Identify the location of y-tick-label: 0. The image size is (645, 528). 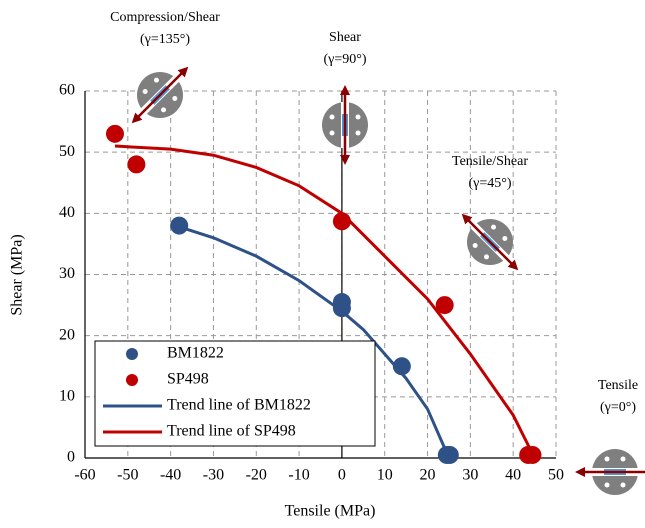
(71, 457).